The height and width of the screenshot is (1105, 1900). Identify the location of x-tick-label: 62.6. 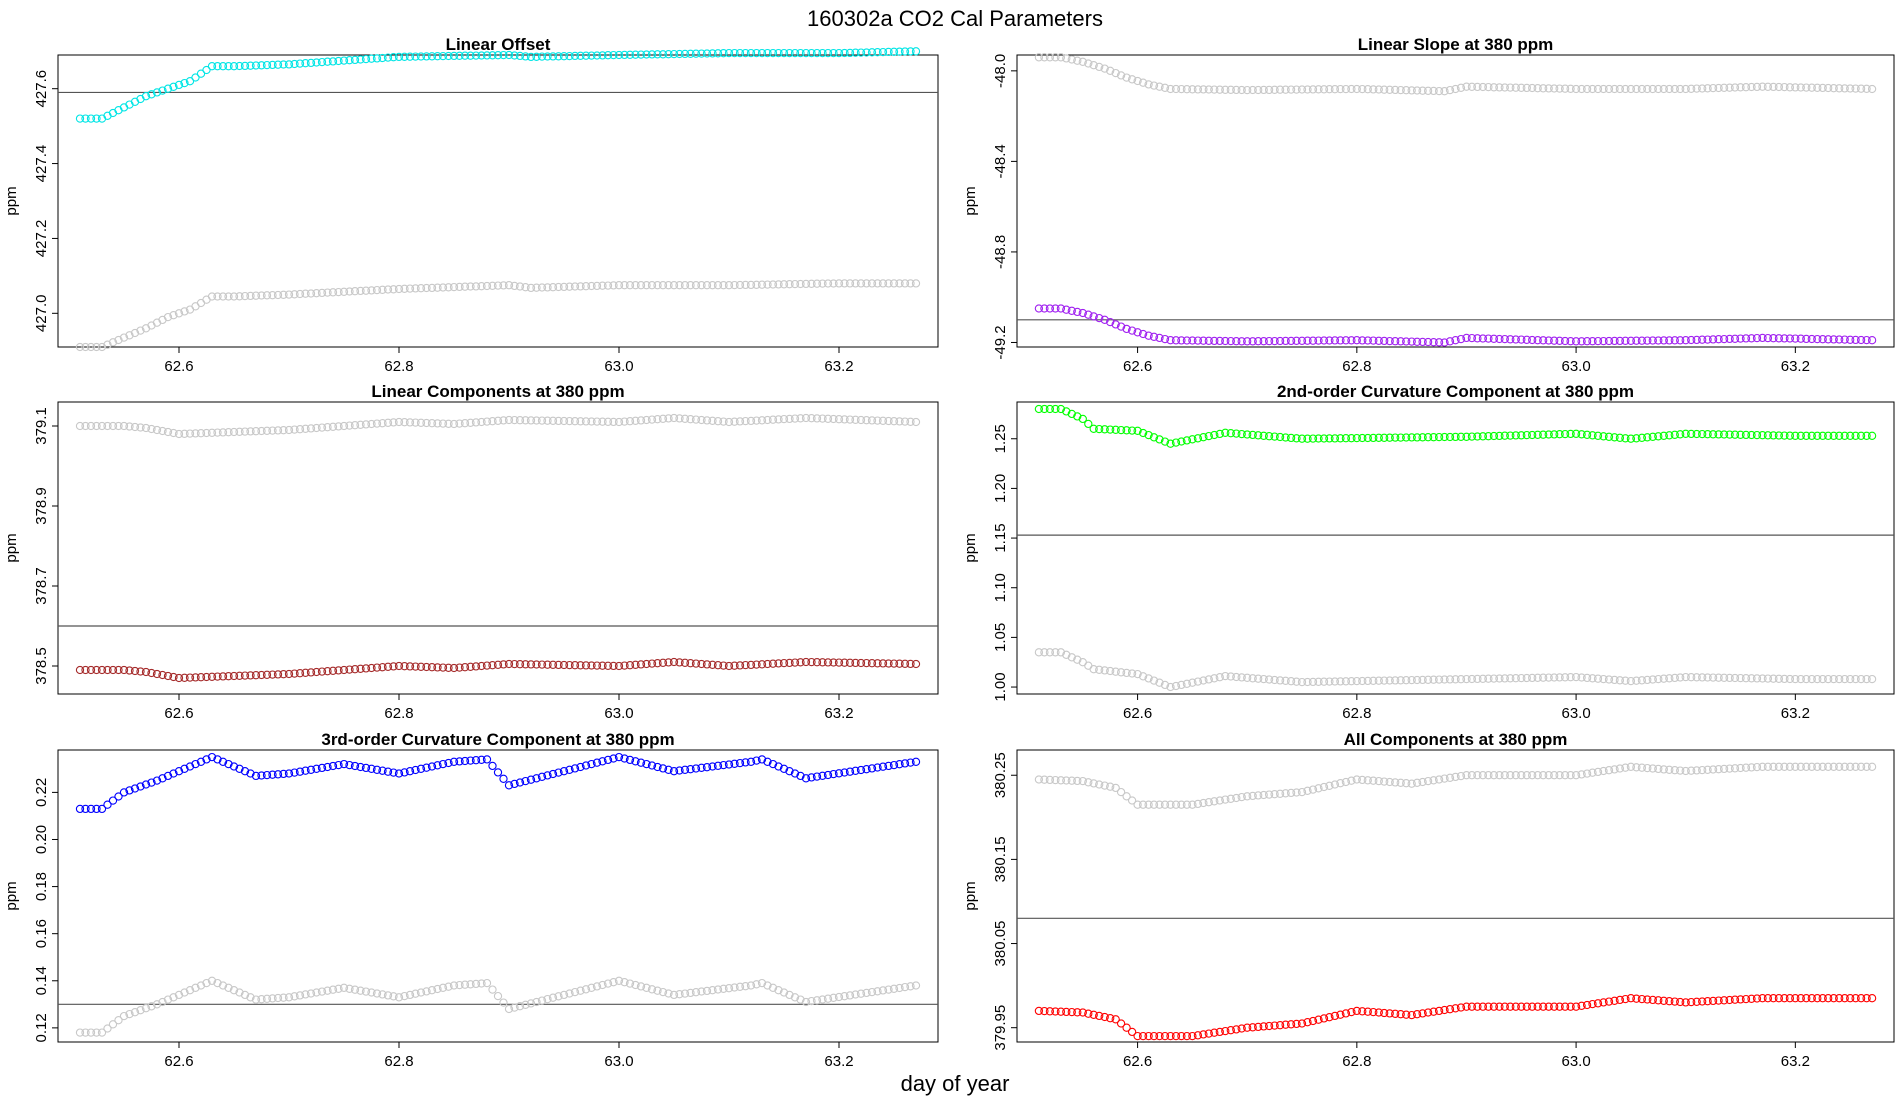
(178, 1061).